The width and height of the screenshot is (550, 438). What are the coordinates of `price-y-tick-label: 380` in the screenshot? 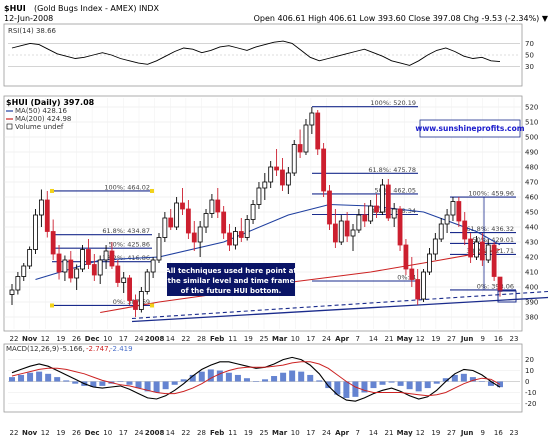 It's located at (531, 318).